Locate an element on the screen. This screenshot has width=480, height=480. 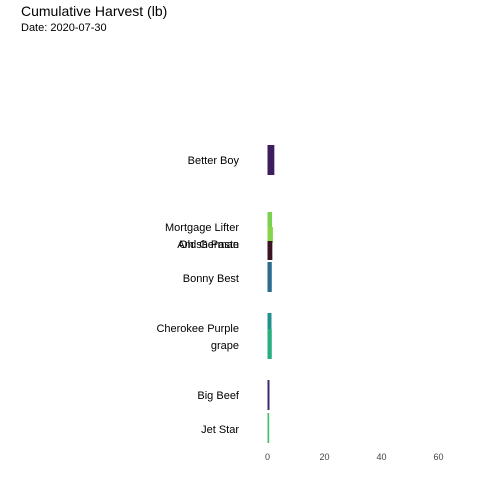
x-tick-label: 40 is located at coordinates (381, 457).